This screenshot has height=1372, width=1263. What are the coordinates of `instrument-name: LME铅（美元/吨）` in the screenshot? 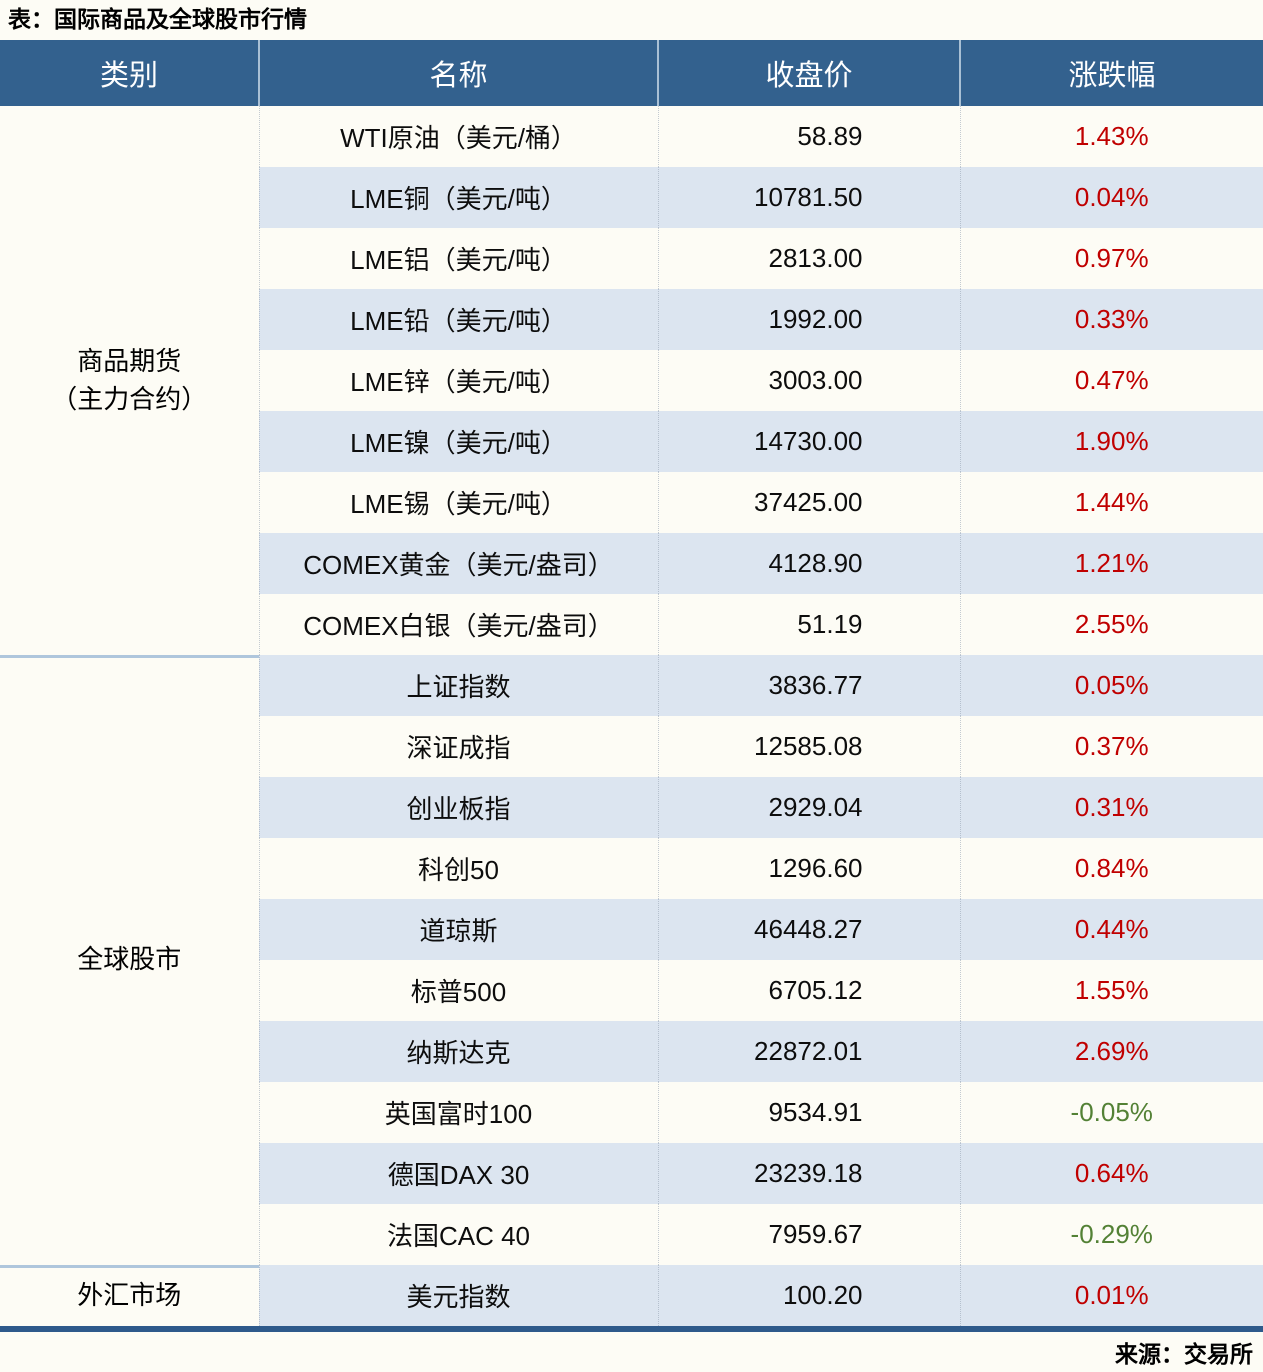 It's located at (458, 320).